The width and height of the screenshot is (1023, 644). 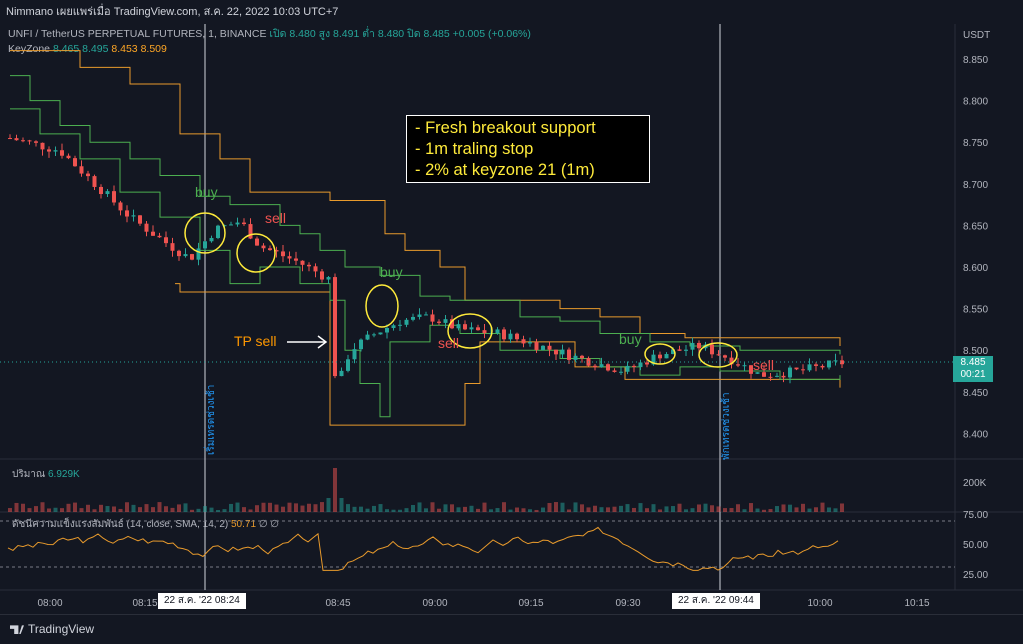 What do you see at coordinates (511, 628) in the screenshot?
I see `footer-bar: TradingView` at bounding box center [511, 628].